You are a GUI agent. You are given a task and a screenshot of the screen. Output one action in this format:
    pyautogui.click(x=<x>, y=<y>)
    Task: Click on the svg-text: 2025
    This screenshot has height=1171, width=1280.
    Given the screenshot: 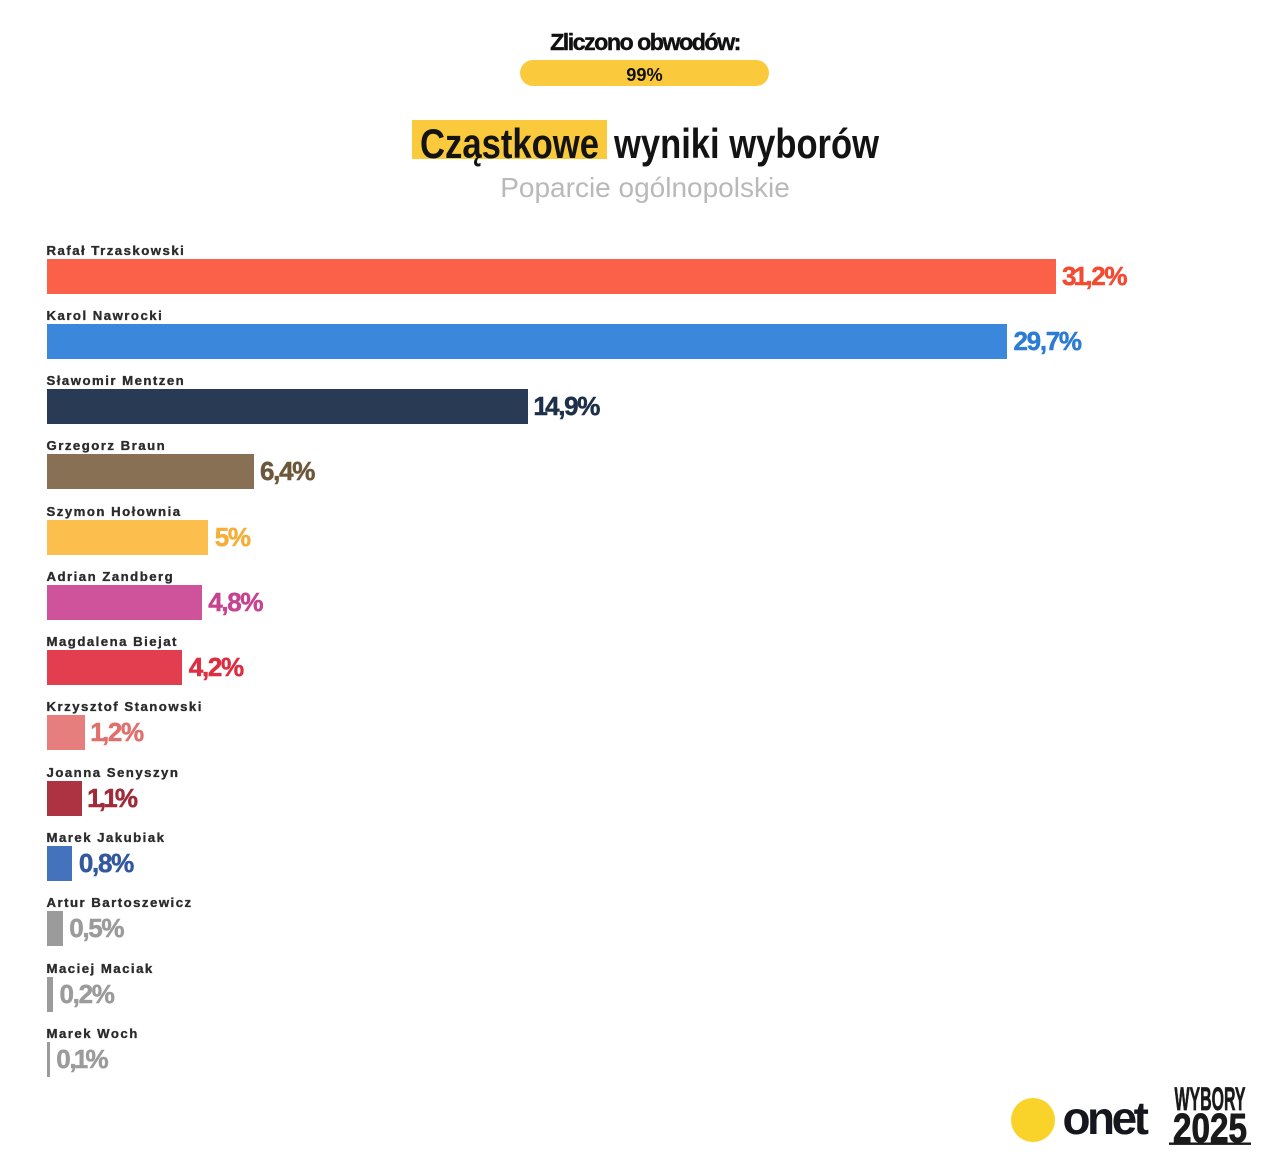 What is the action you would take?
    pyautogui.click(x=1210, y=1126)
    